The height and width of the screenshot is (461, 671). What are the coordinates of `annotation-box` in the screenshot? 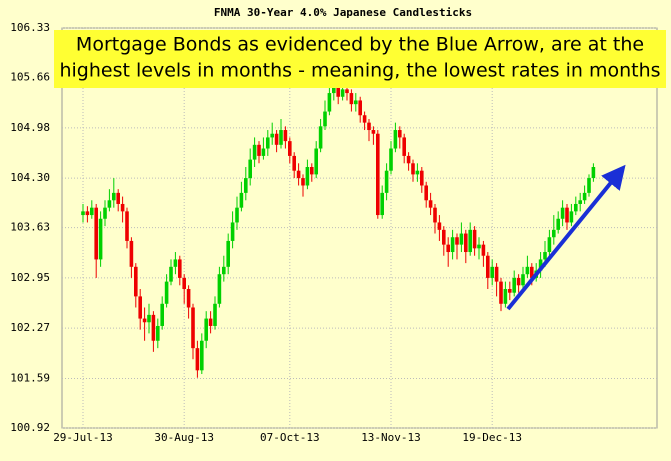 It's located at (360, 59).